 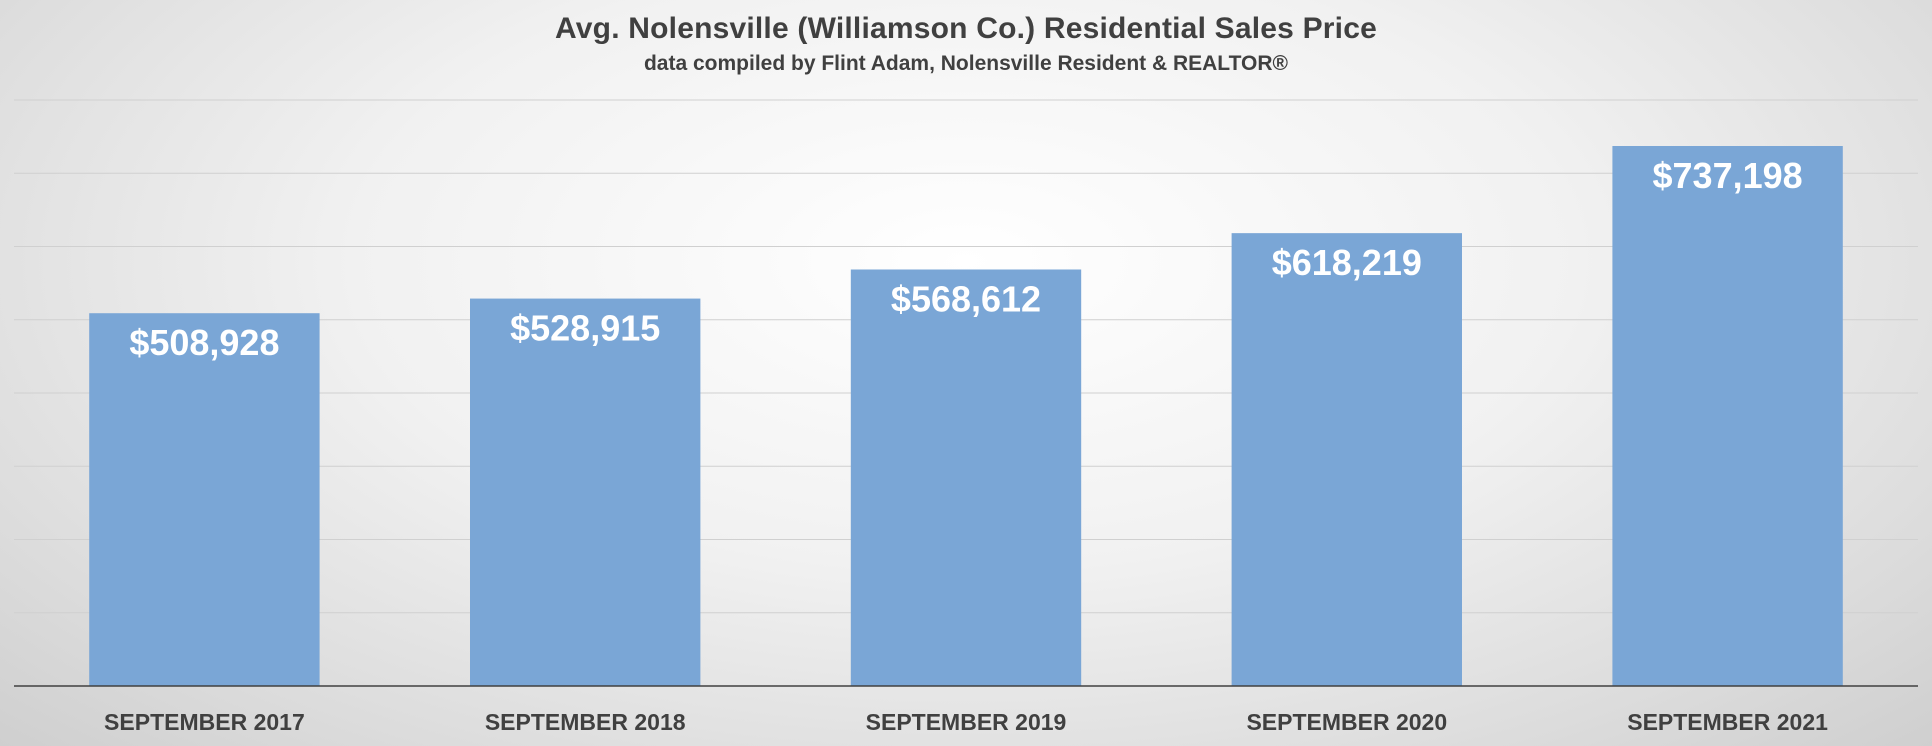 What do you see at coordinates (1347, 262) in the screenshot?
I see `bar-data-label: $618,219` at bounding box center [1347, 262].